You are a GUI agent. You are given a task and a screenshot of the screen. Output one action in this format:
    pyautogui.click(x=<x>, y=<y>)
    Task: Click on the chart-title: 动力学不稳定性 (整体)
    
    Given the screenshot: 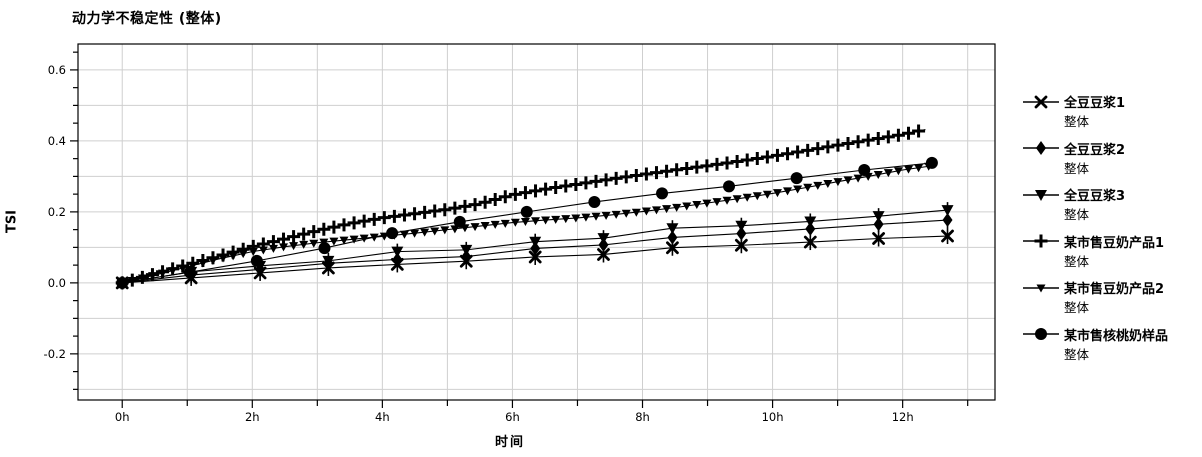 What is the action you would take?
    pyautogui.click(x=147, y=19)
    